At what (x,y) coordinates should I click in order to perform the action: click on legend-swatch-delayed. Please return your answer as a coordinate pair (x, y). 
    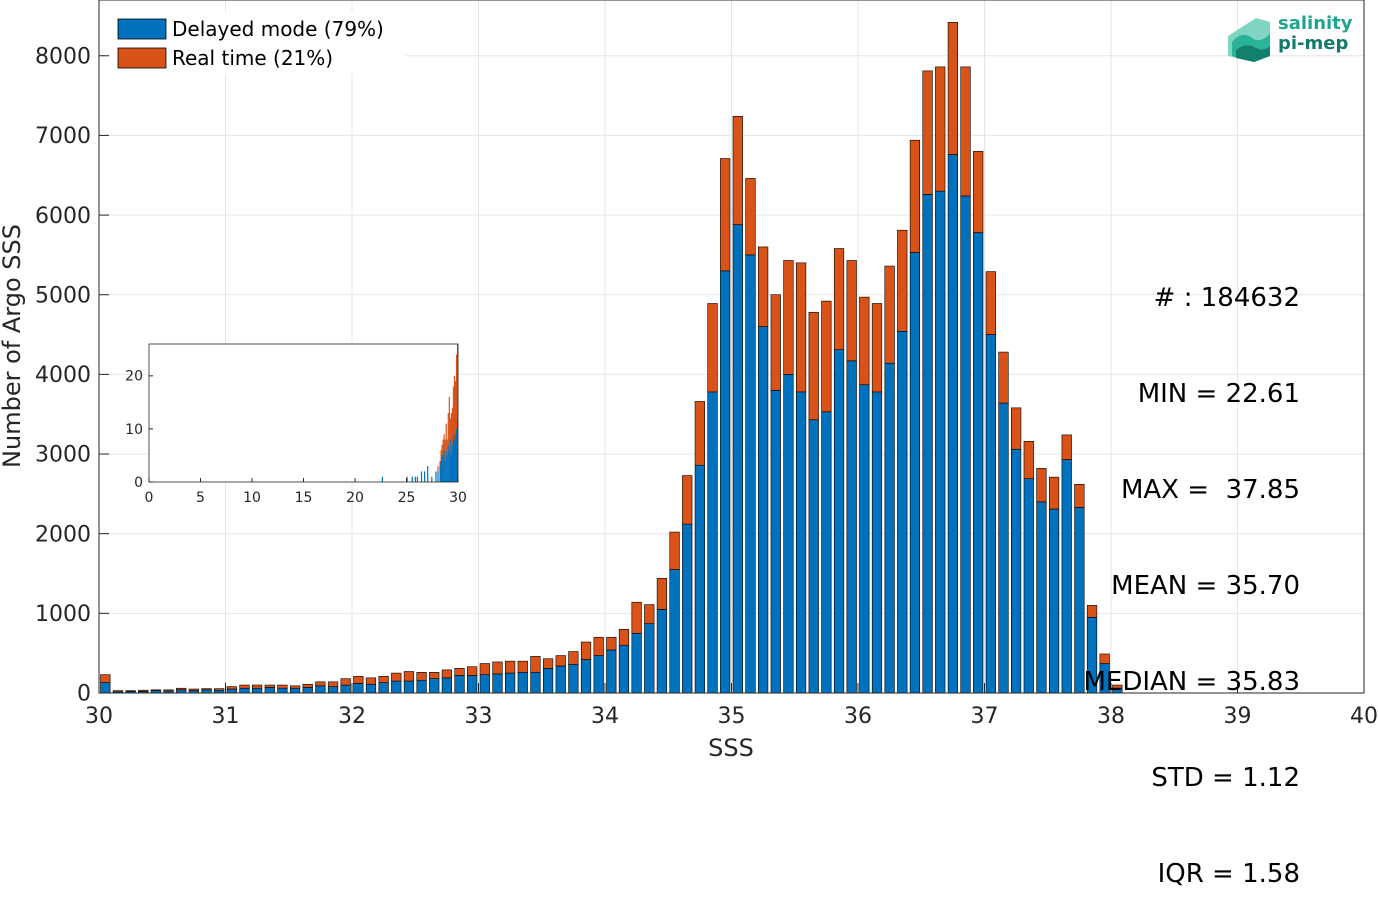
    Looking at the image, I should click on (142, 29).